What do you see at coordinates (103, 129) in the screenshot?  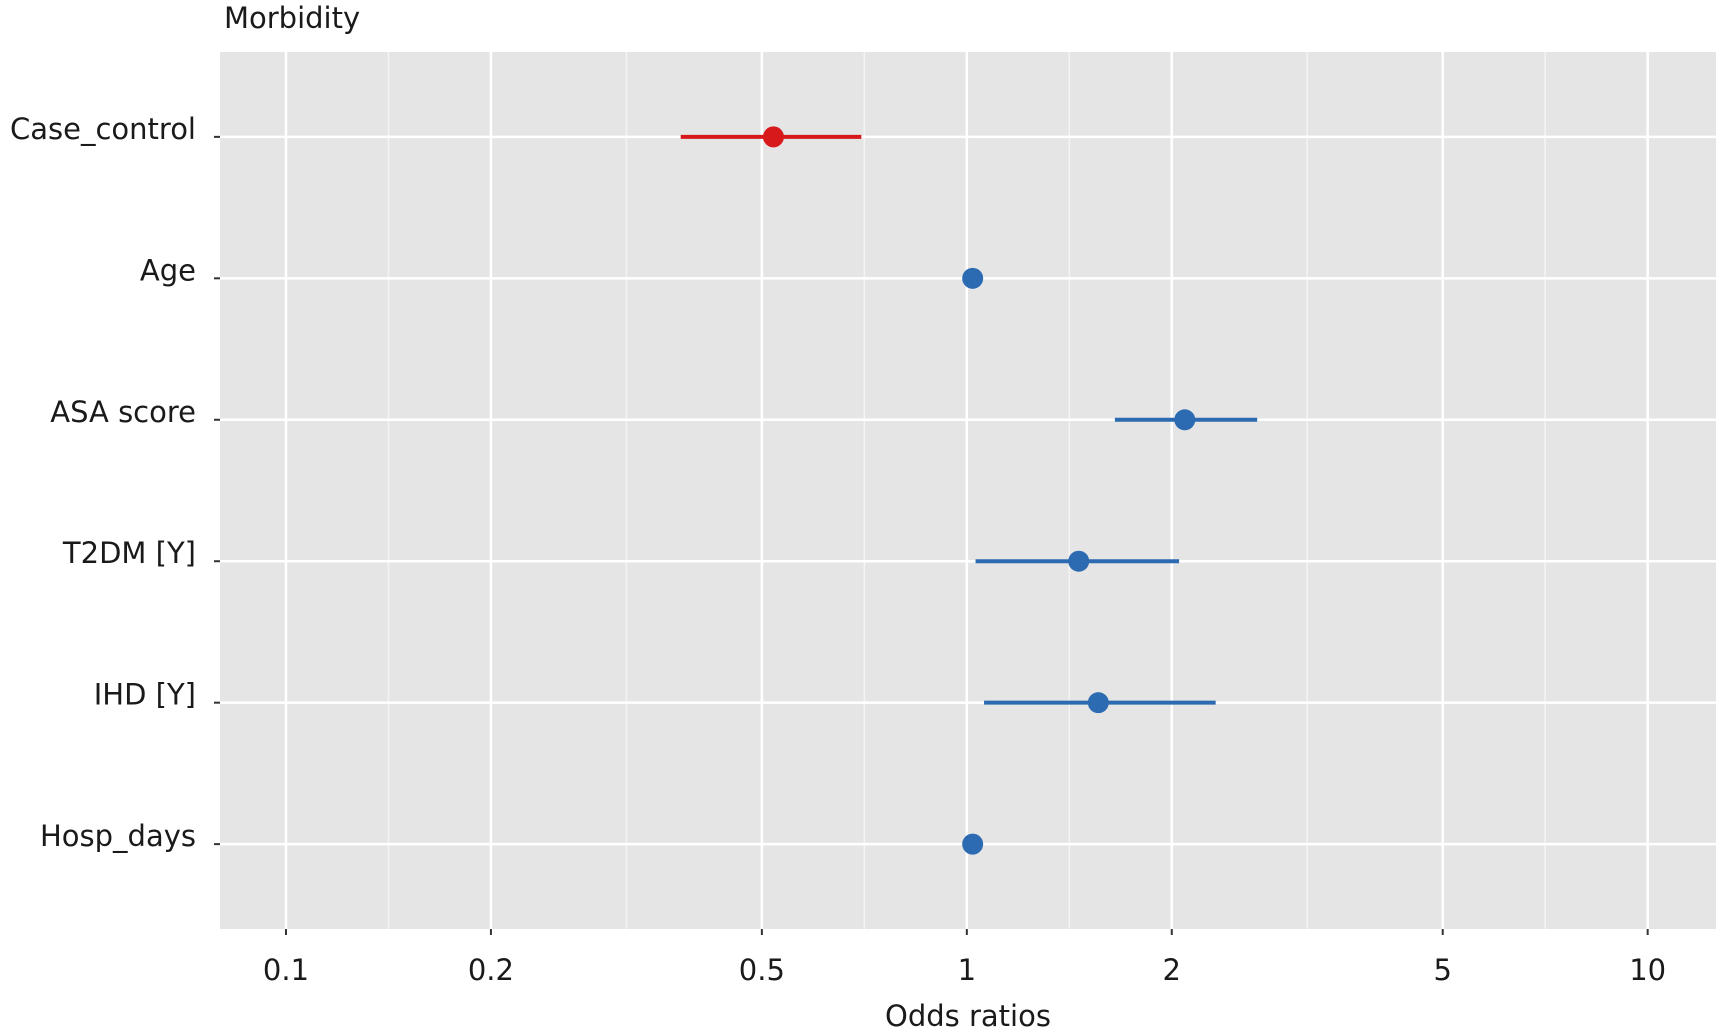 I see `y-tick-label: Case_control` at bounding box center [103, 129].